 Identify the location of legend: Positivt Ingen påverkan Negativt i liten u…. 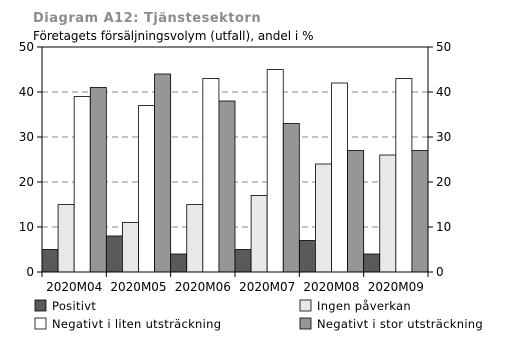
(258, 315).